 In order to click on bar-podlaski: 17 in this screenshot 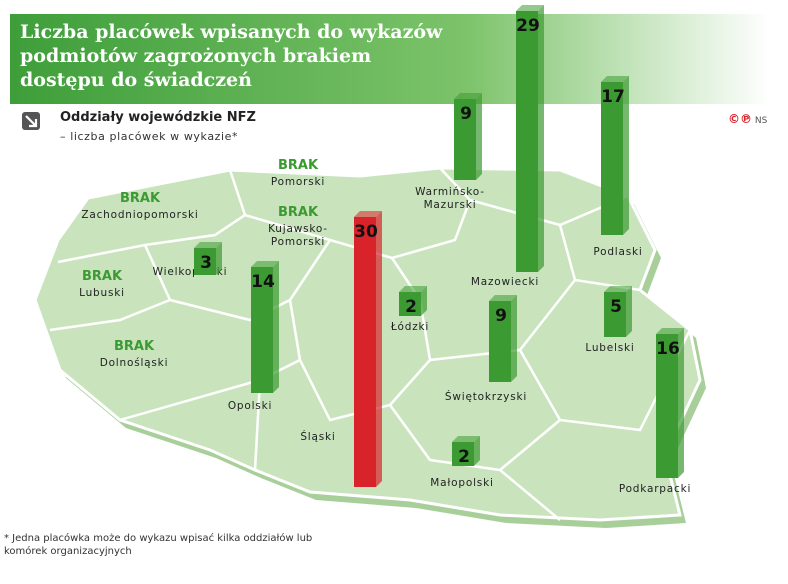, I will do `click(615, 155)`.